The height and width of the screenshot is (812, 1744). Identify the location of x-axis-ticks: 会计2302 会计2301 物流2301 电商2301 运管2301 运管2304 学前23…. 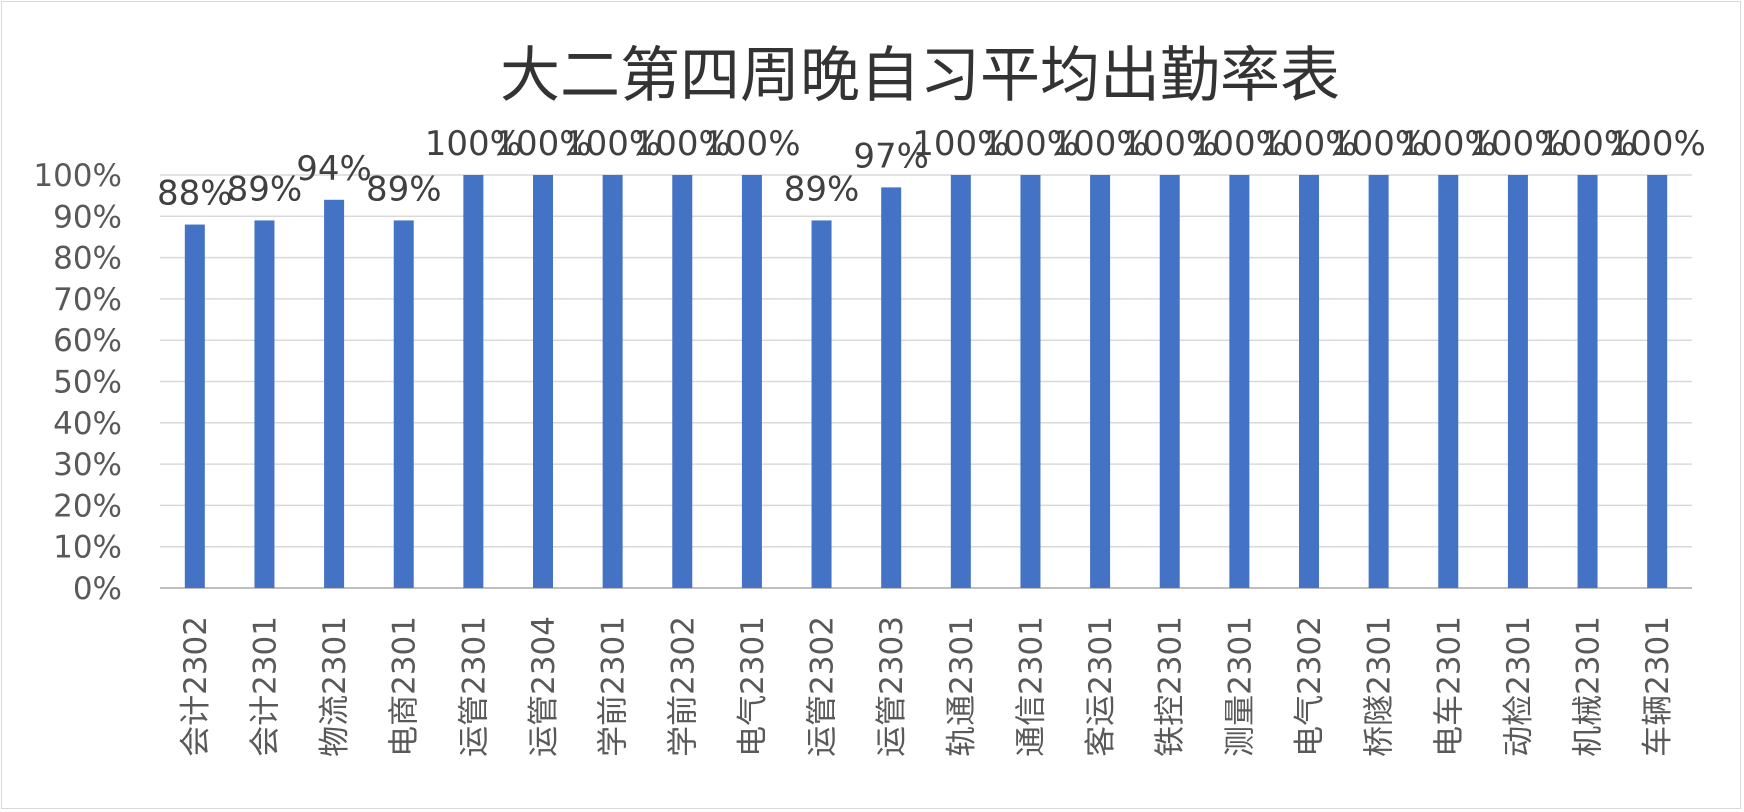
(927, 686).